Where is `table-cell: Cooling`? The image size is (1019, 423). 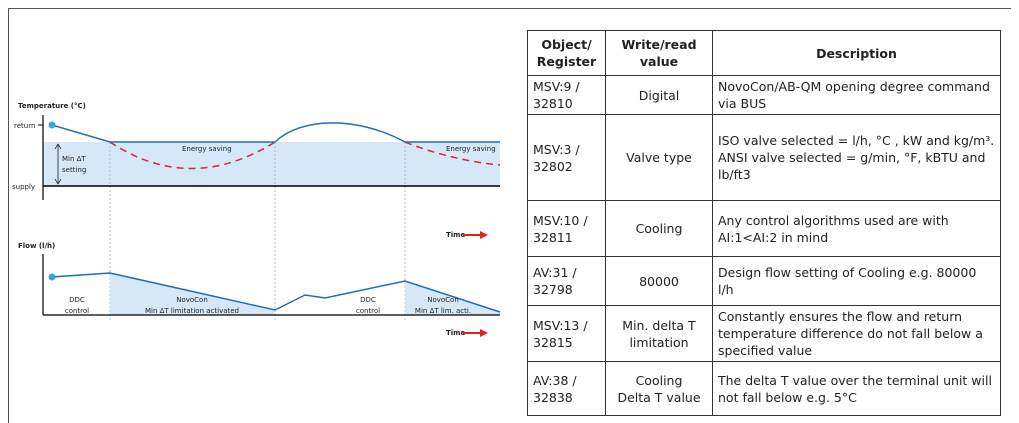 table-cell: Cooling is located at coordinates (659, 228).